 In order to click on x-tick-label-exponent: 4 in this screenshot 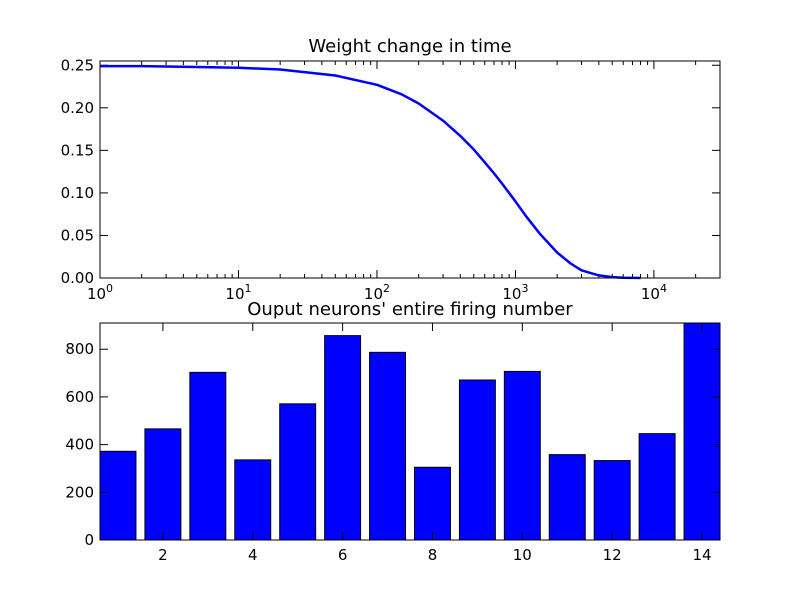, I will do `click(663, 288)`.